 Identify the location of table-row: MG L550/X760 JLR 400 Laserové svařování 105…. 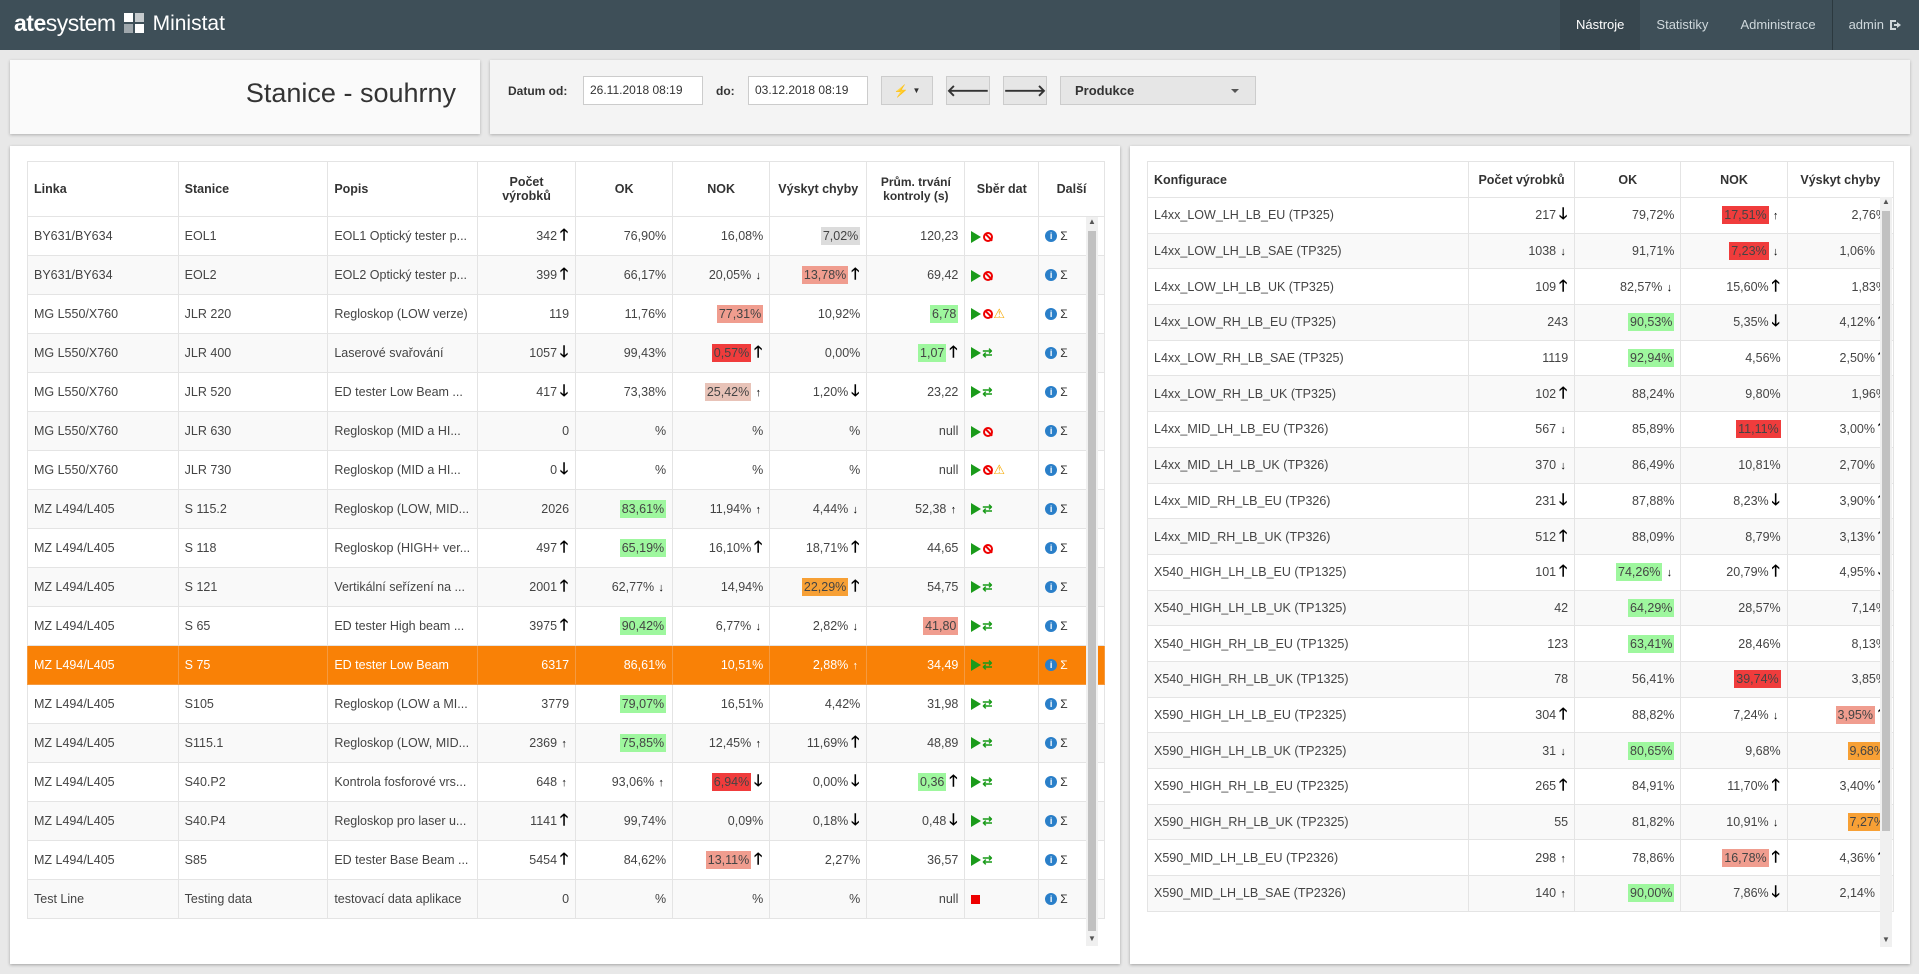
(566, 353).